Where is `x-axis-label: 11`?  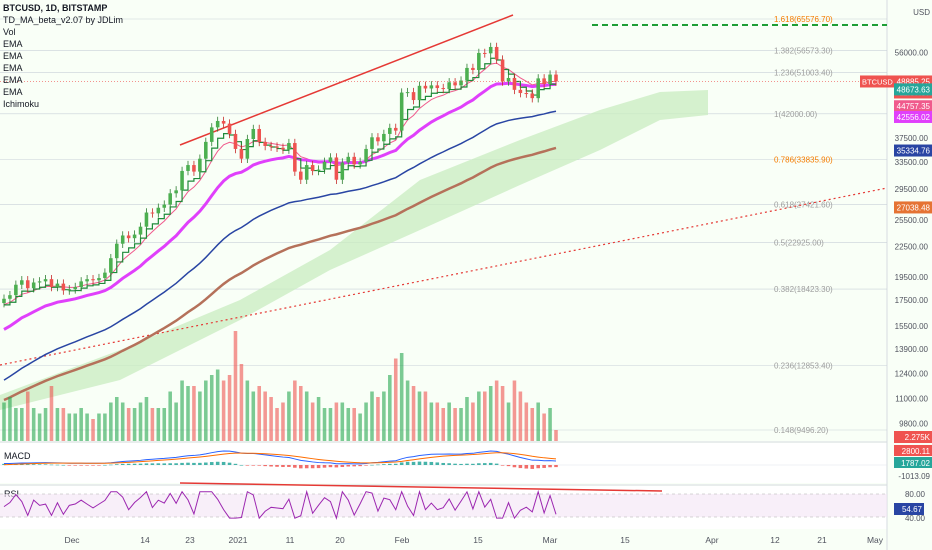
x-axis-label: 11 is located at coordinates (290, 540).